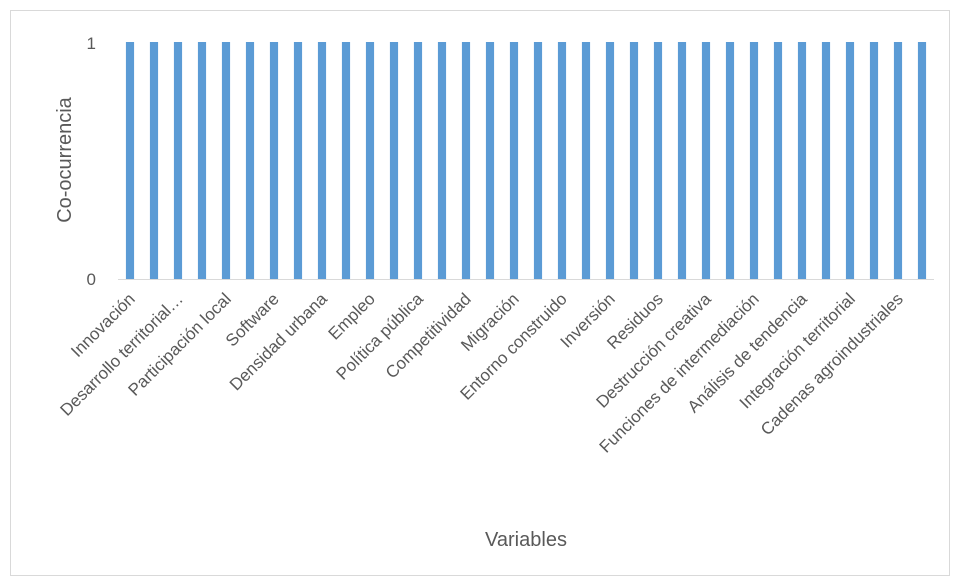 The height and width of the screenshot is (579, 956). I want to click on y-axis-ticks: 1 0, so click(91, 161).